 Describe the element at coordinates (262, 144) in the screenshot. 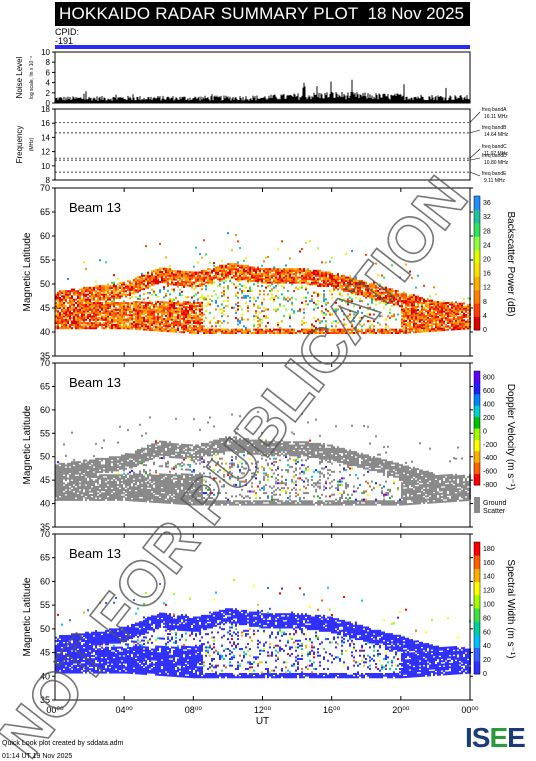

I see `frequency-panel-frame` at that location.